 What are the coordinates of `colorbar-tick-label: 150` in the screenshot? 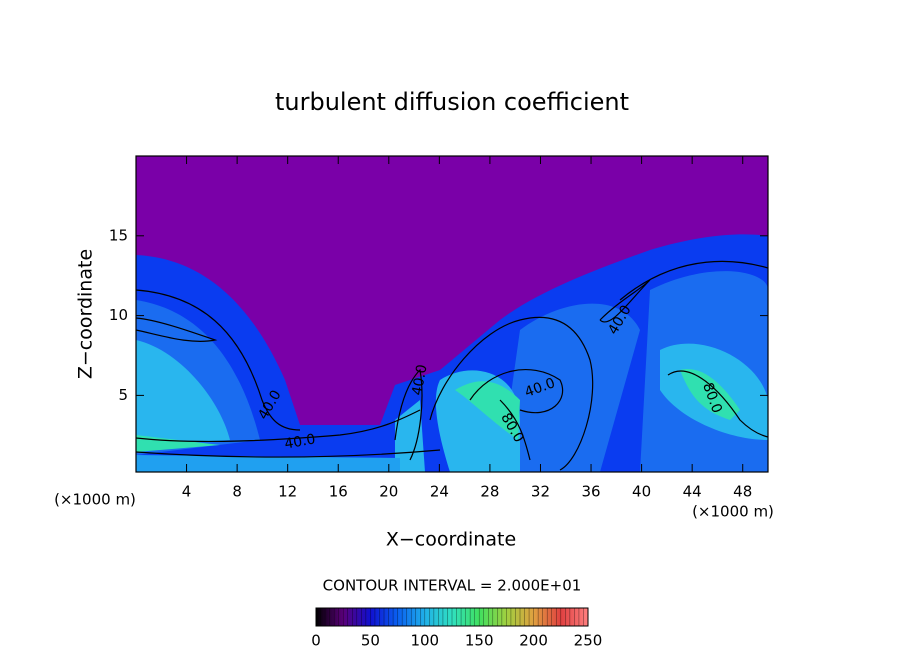 It's located at (479, 641).